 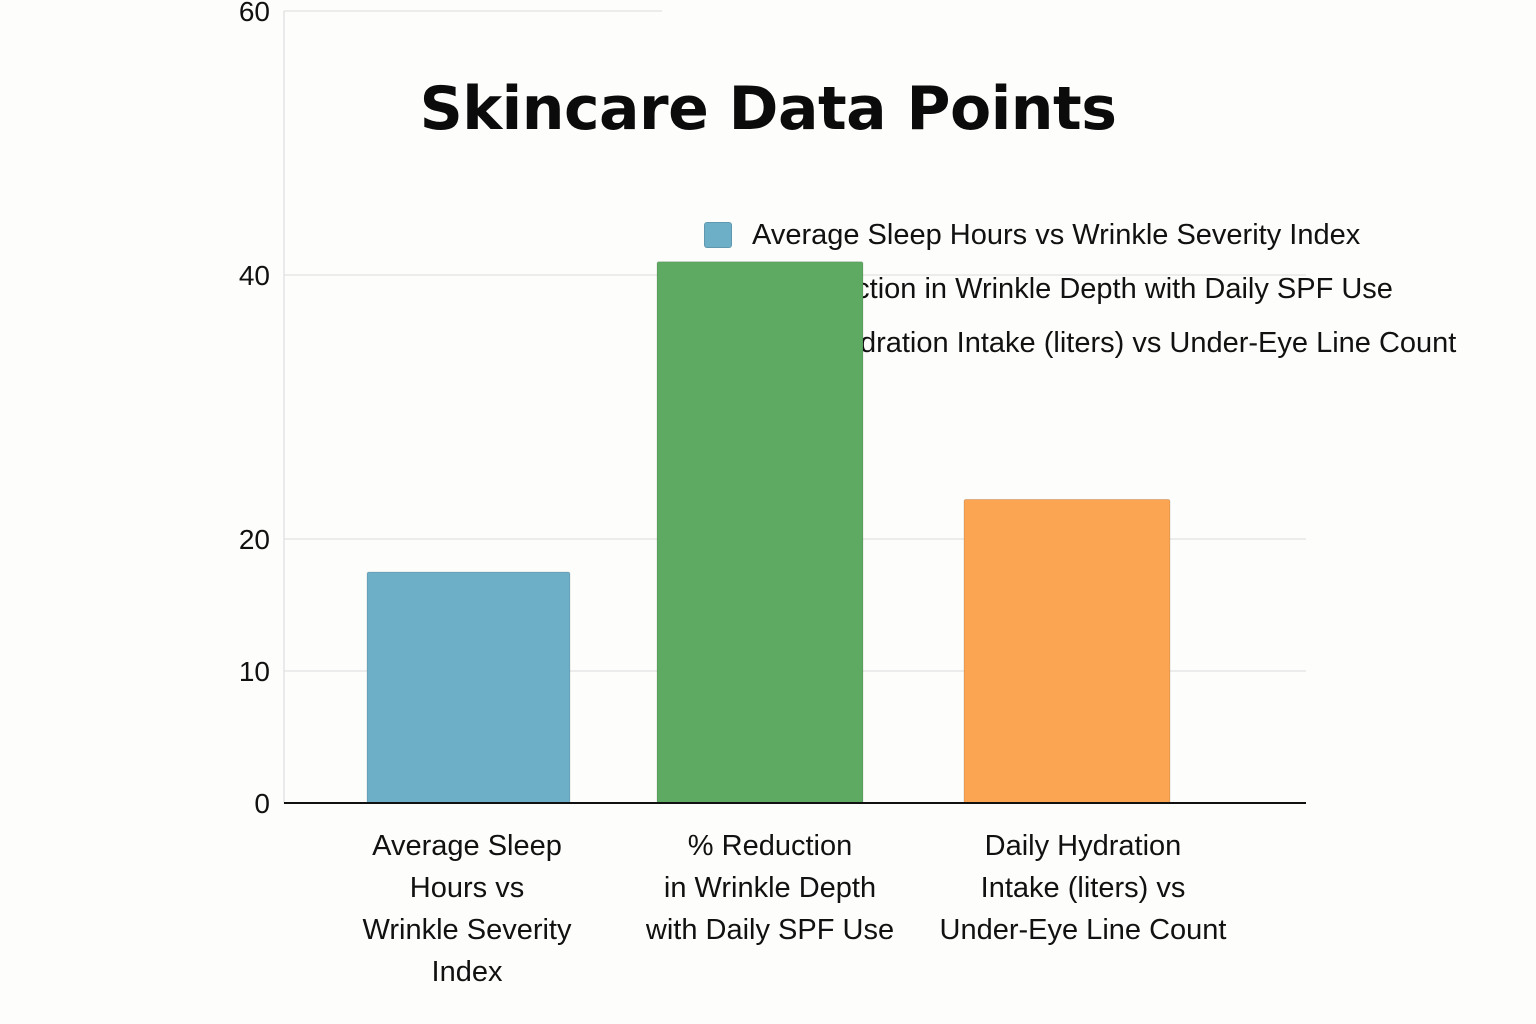 I want to click on y-tick-label-0: 0, so click(x=262, y=803).